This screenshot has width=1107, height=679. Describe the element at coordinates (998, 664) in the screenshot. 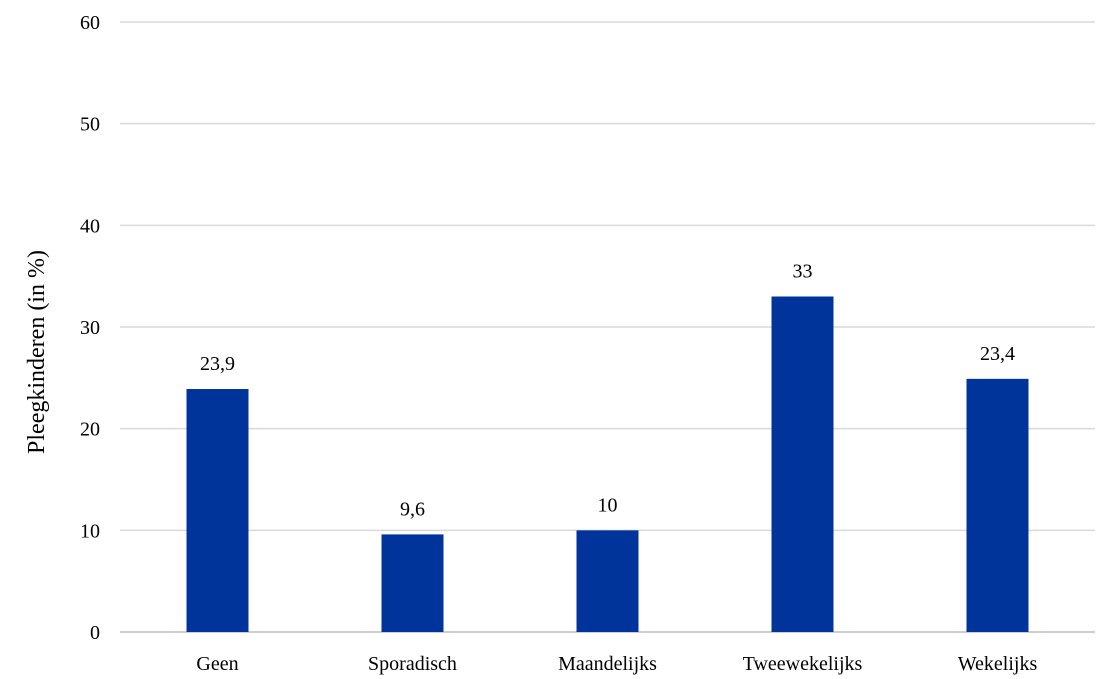

I see `x-tick-label: Wekelijks` at that location.